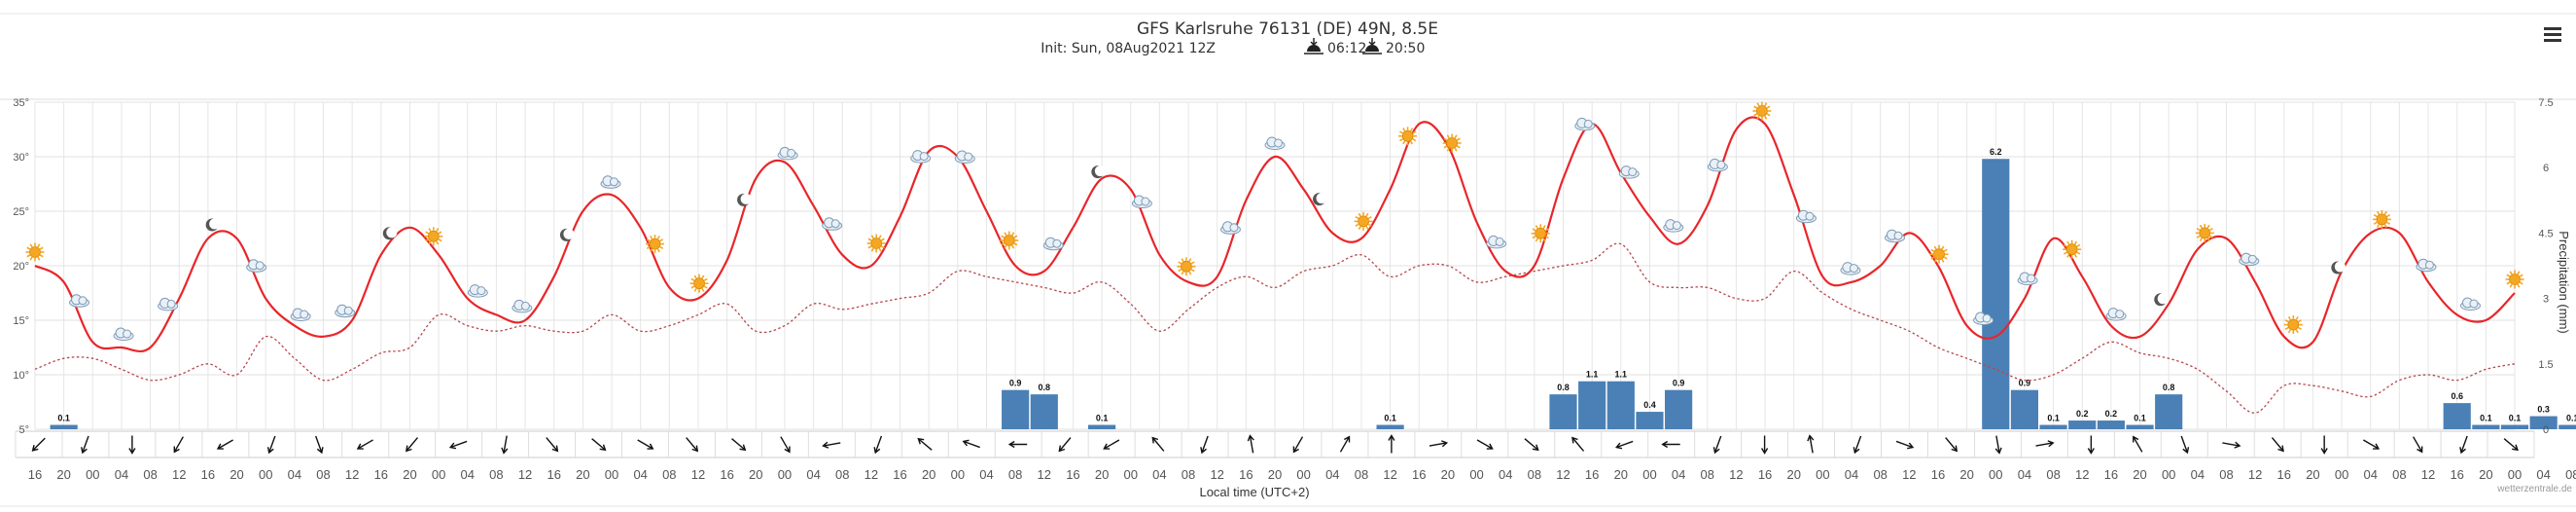 Image resolution: width=2576 pixels, height=512 pixels. Describe the element at coordinates (2564, 282) in the screenshot. I see `y2-axis-title: Precipitation (mm)` at that location.